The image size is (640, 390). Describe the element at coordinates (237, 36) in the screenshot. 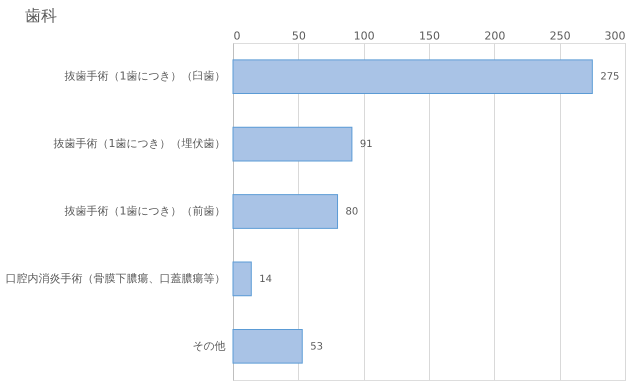

I see `x-tick-label: 0` at that location.